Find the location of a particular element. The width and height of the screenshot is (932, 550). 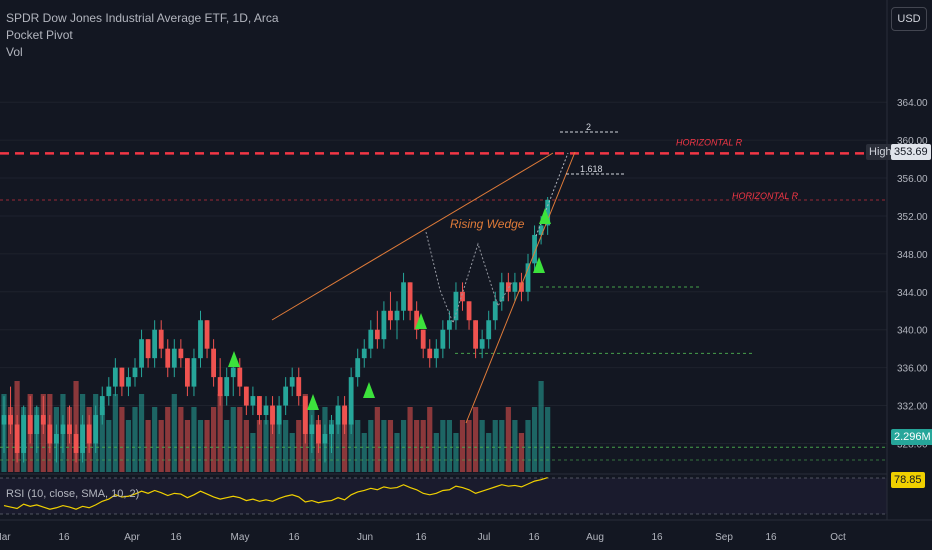

price-axis-label: 360.00 is located at coordinates (912, 141).